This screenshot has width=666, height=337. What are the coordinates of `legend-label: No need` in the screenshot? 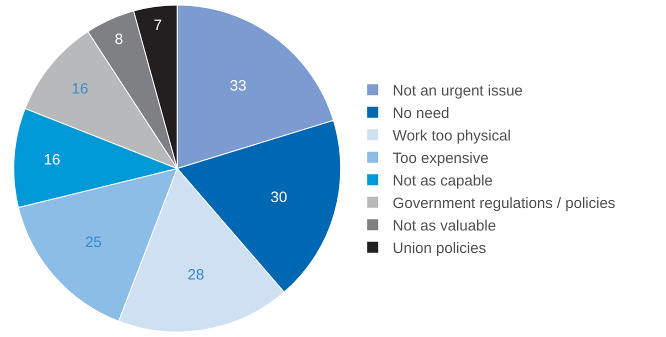 It's located at (421, 113).